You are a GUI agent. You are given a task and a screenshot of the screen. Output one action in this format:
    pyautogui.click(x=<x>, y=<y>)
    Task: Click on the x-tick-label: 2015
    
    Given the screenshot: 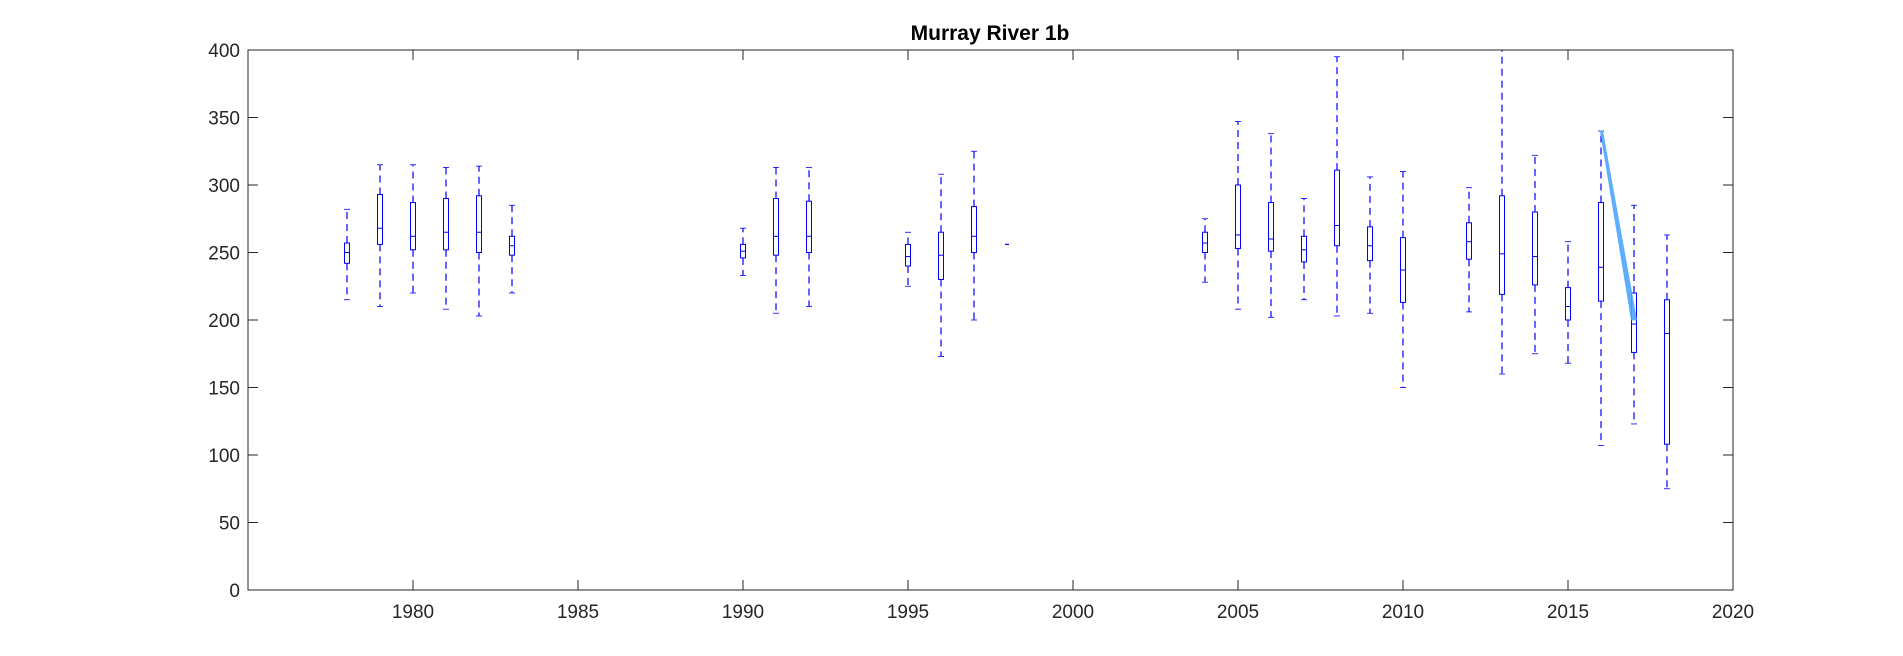 What is the action you would take?
    pyautogui.click(x=1568, y=612)
    